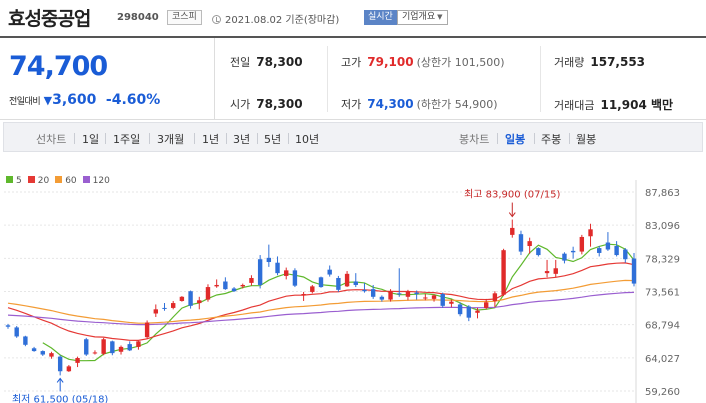  What do you see at coordinates (58, 66) in the screenshot?
I see `current-price: 74,700` at bounding box center [58, 66].